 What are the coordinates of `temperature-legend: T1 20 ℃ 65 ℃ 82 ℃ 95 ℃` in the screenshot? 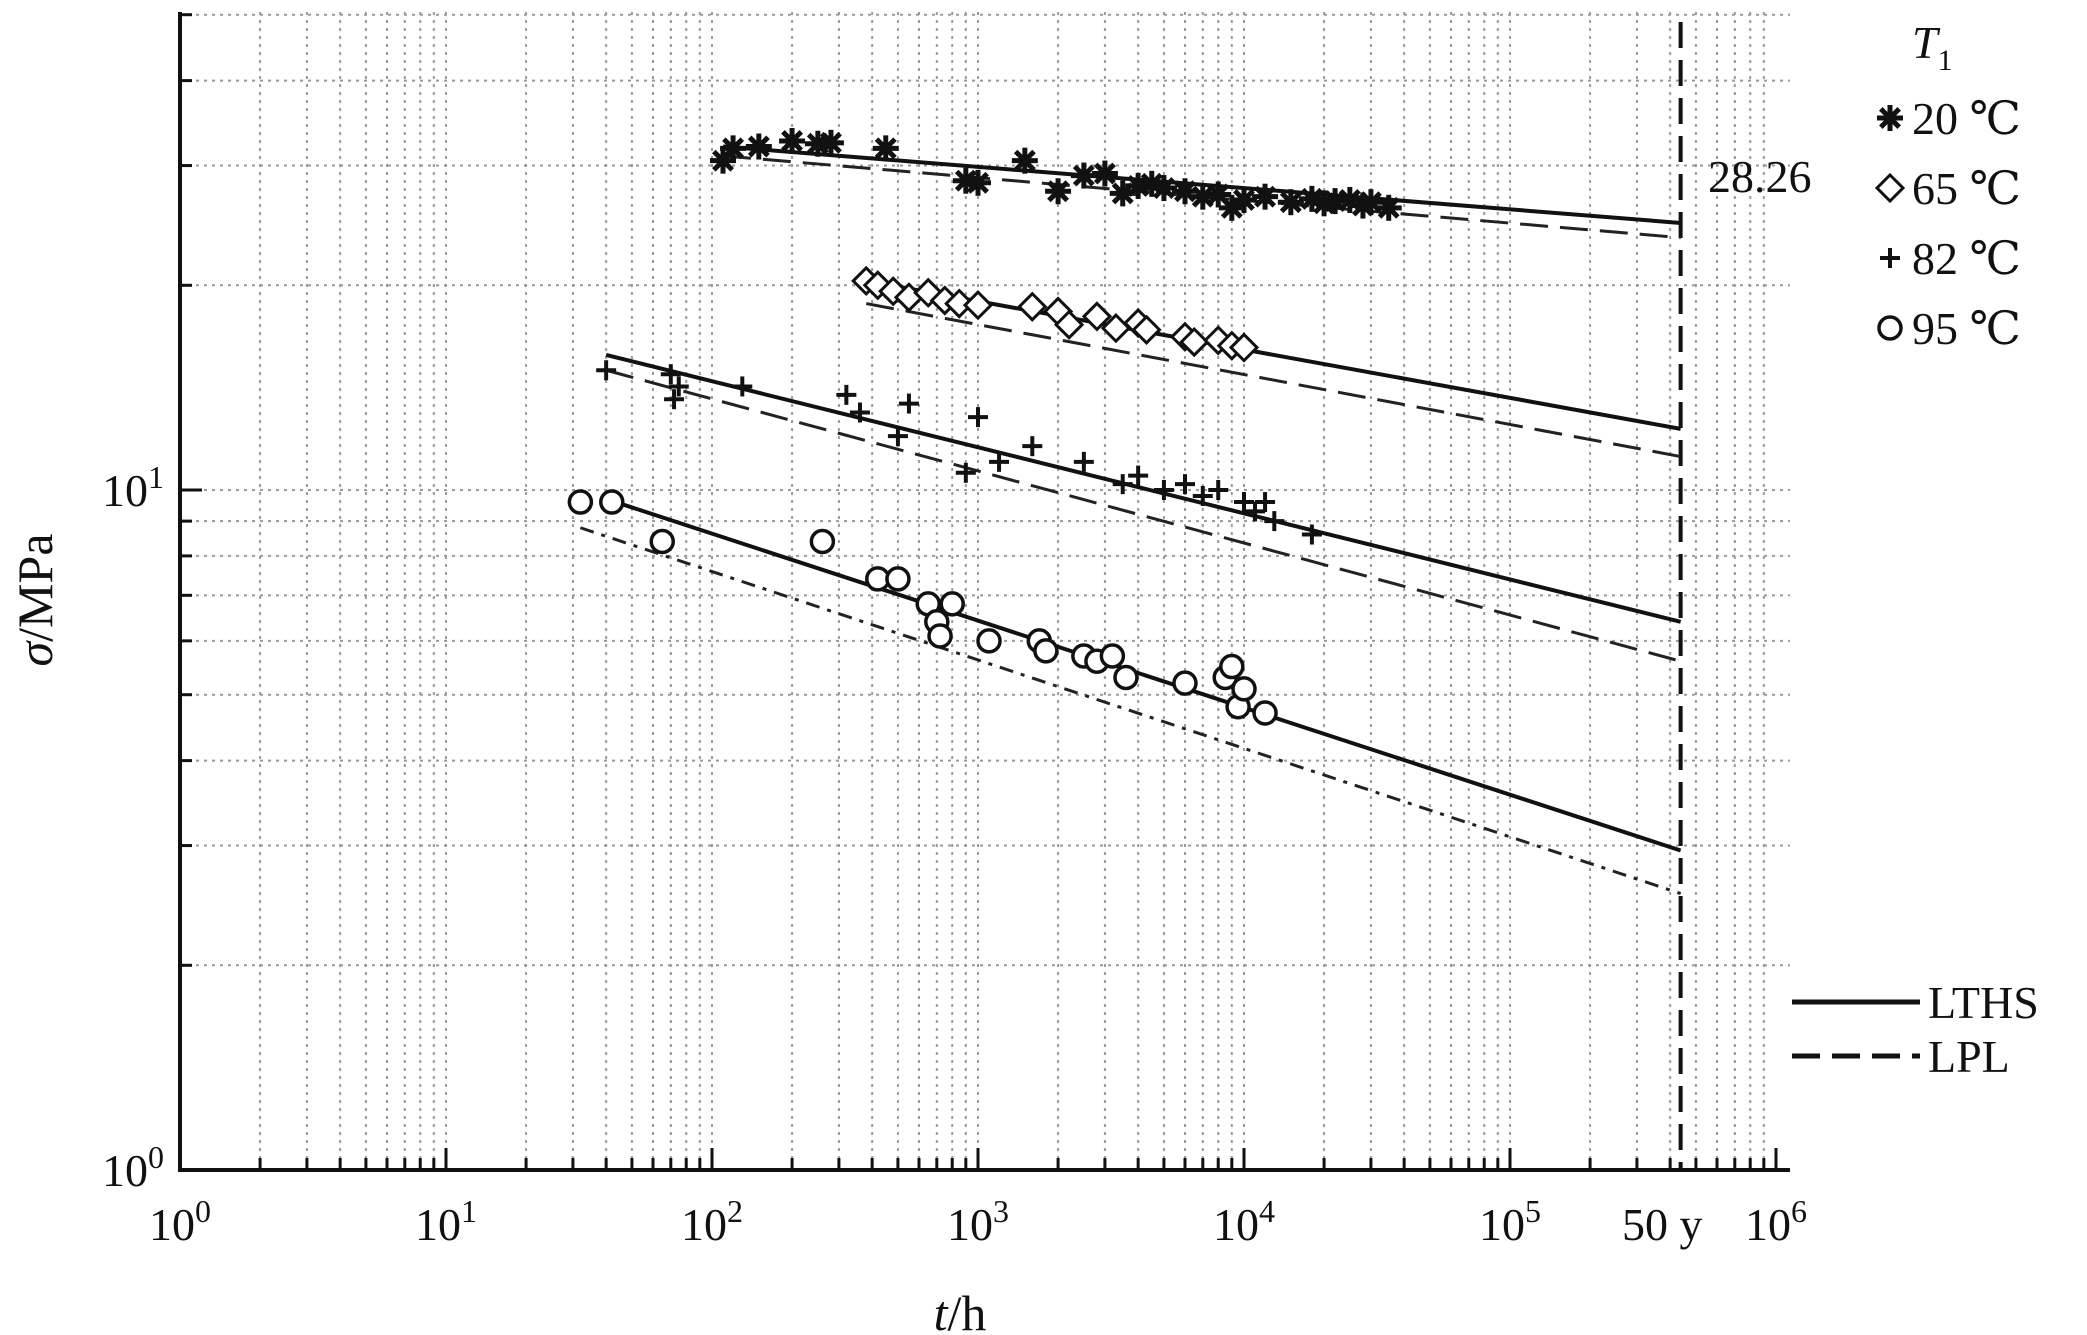 It's located at (1947, 185).